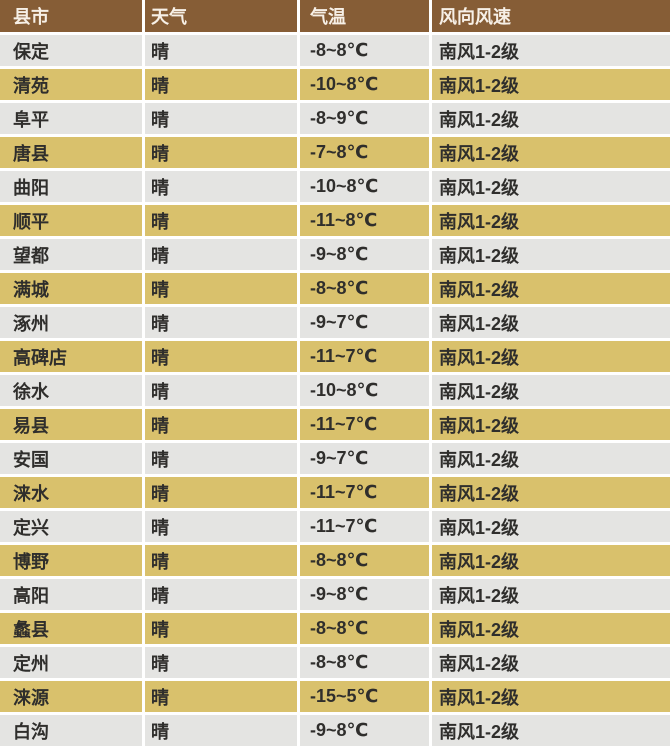  Describe the element at coordinates (72, 290) in the screenshot. I see `cell-city: 满城` at that location.